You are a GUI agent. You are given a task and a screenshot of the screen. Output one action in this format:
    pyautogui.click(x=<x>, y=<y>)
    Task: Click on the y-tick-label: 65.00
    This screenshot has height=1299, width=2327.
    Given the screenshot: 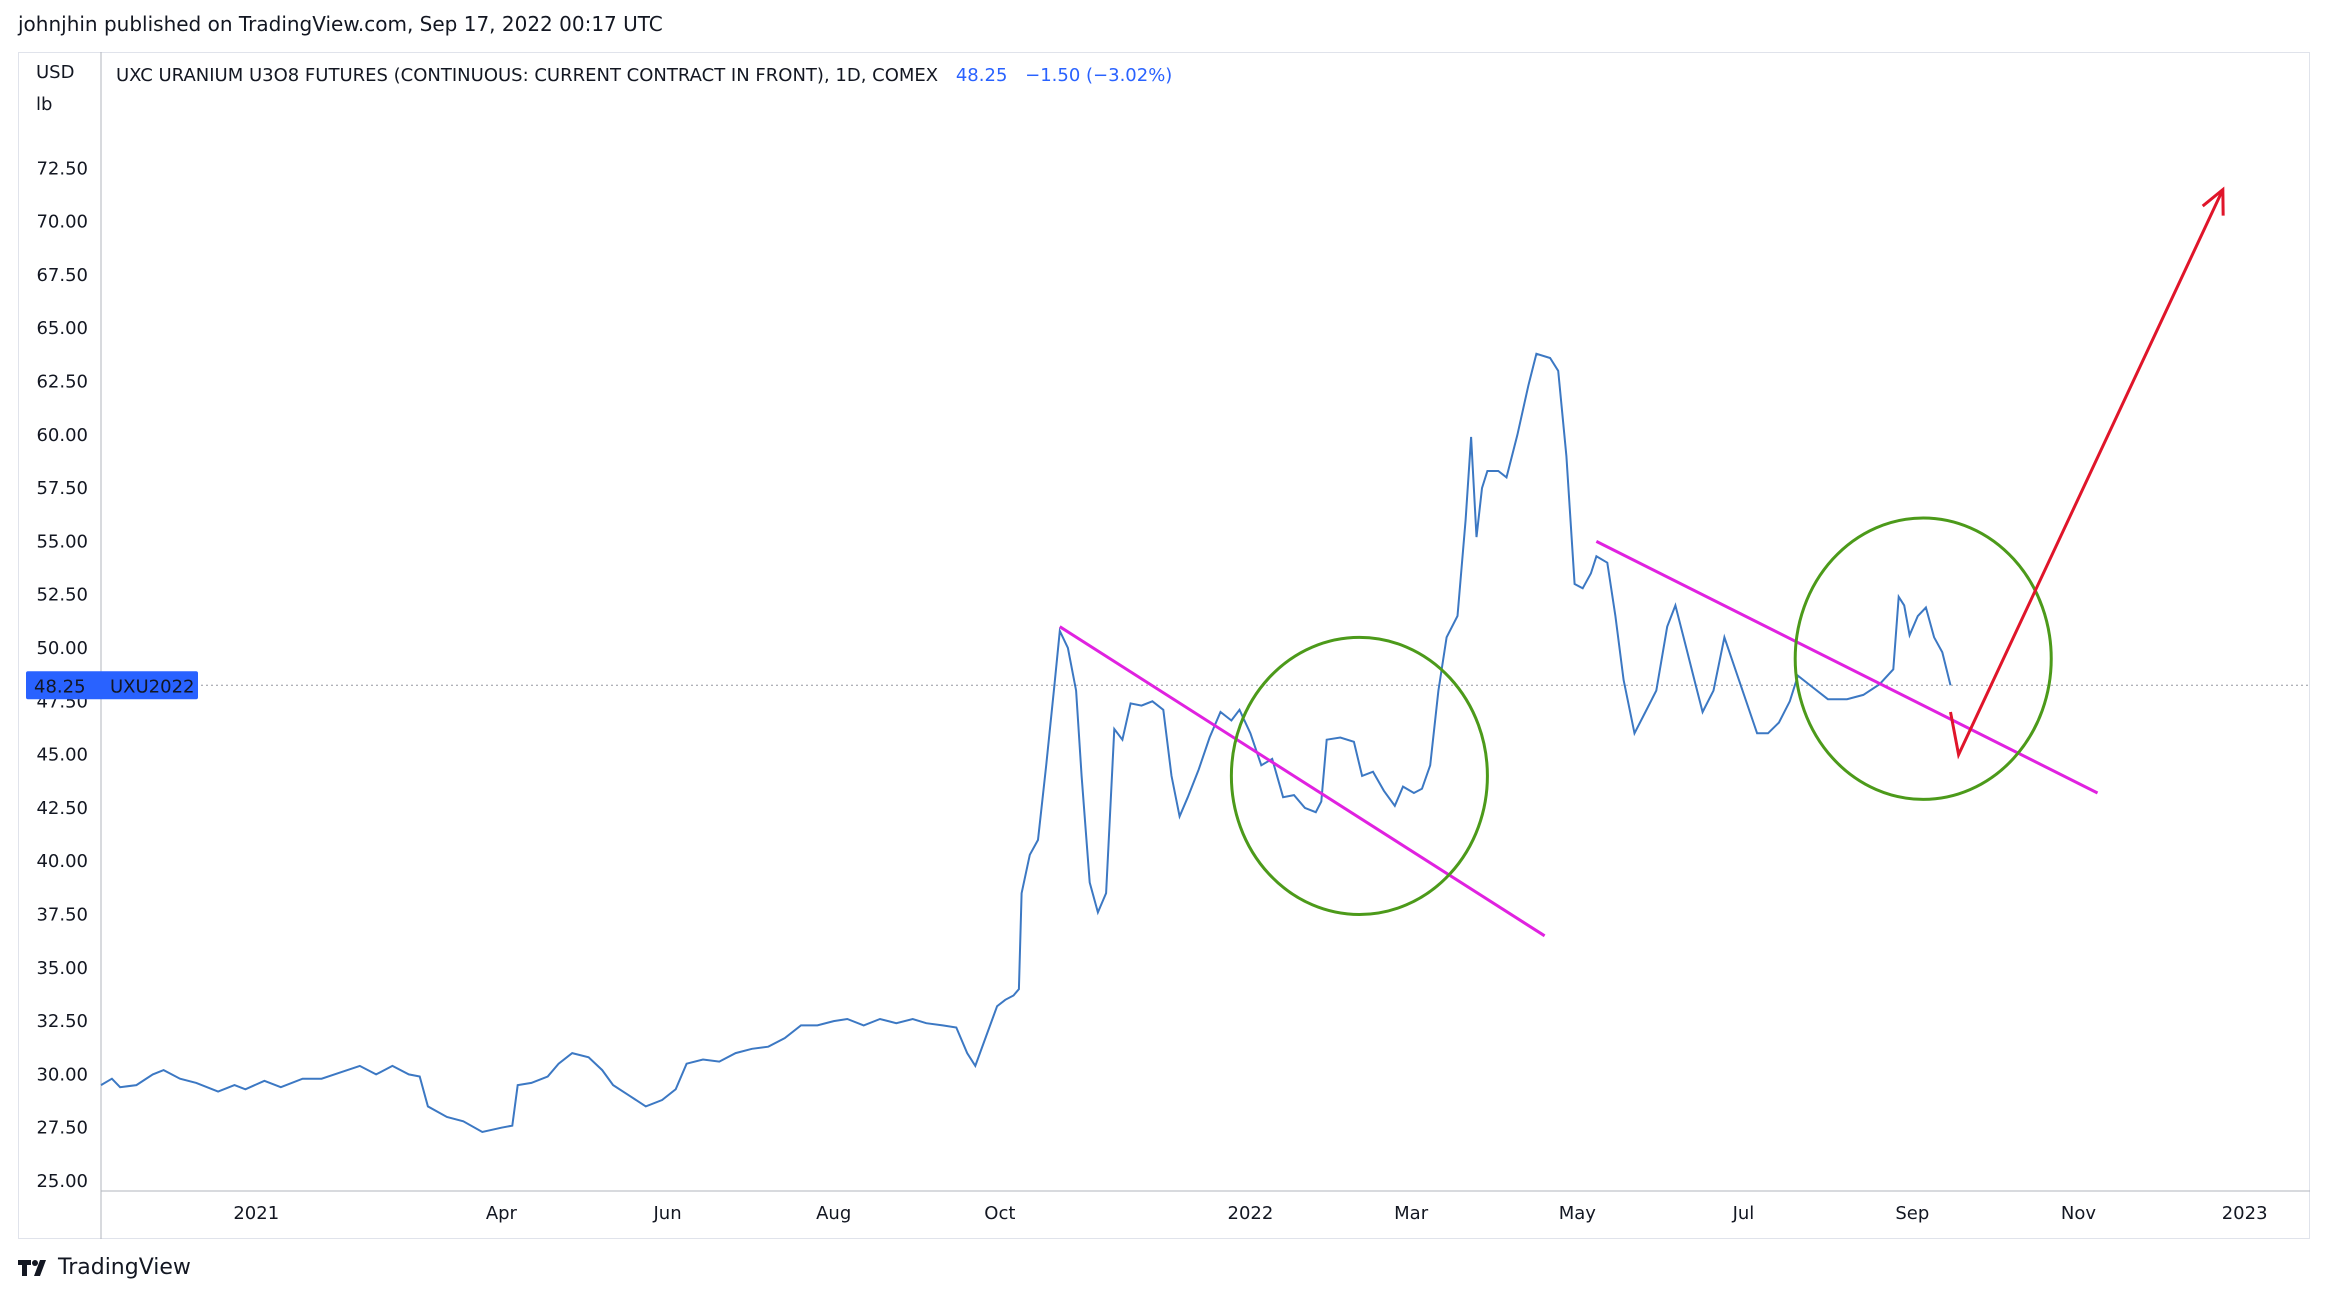 What is the action you would take?
    pyautogui.click(x=62, y=328)
    